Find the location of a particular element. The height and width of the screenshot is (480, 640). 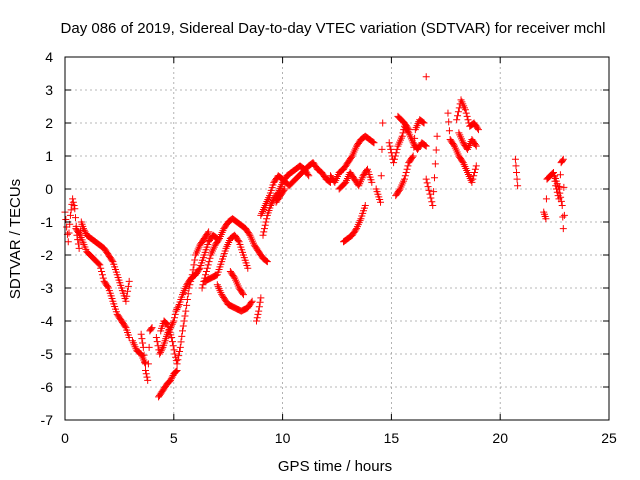

x-tick-label: 20 is located at coordinates (500, 438).